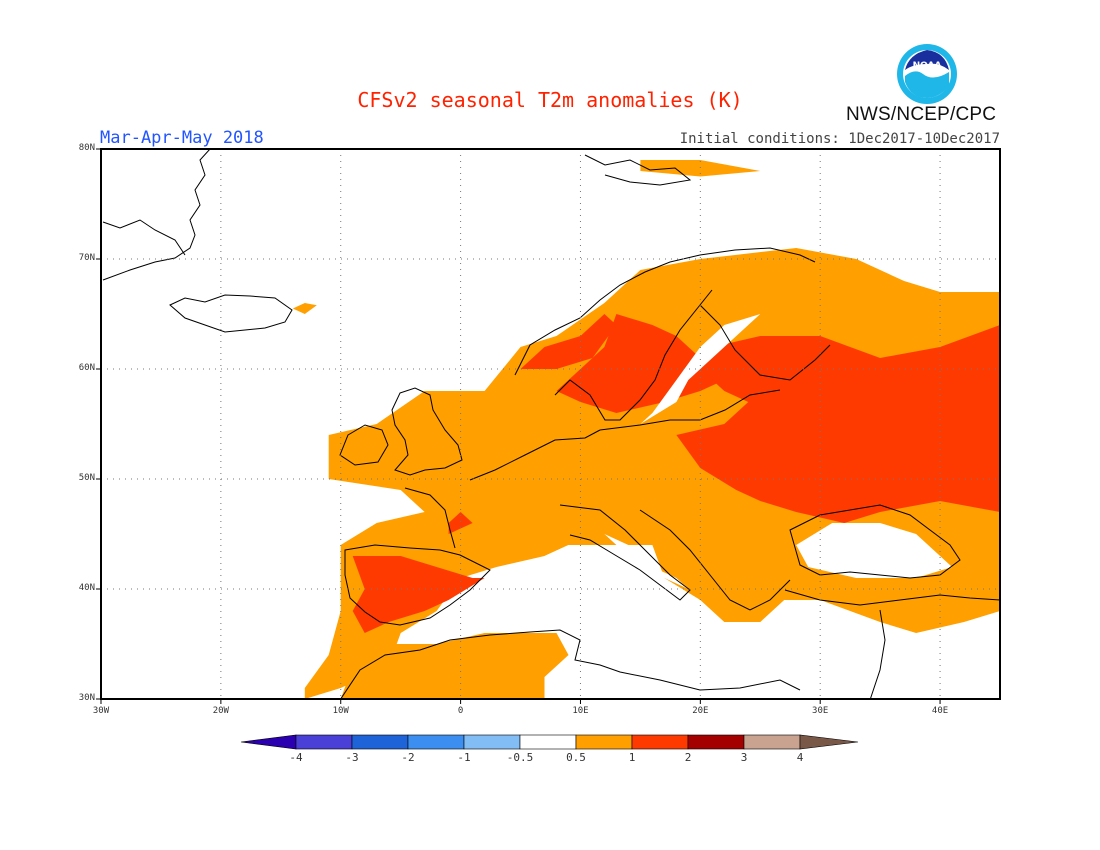 The width and height of the screenshot is (1100, 850). I want to click on coastline-north-africa, so click(570, 664).